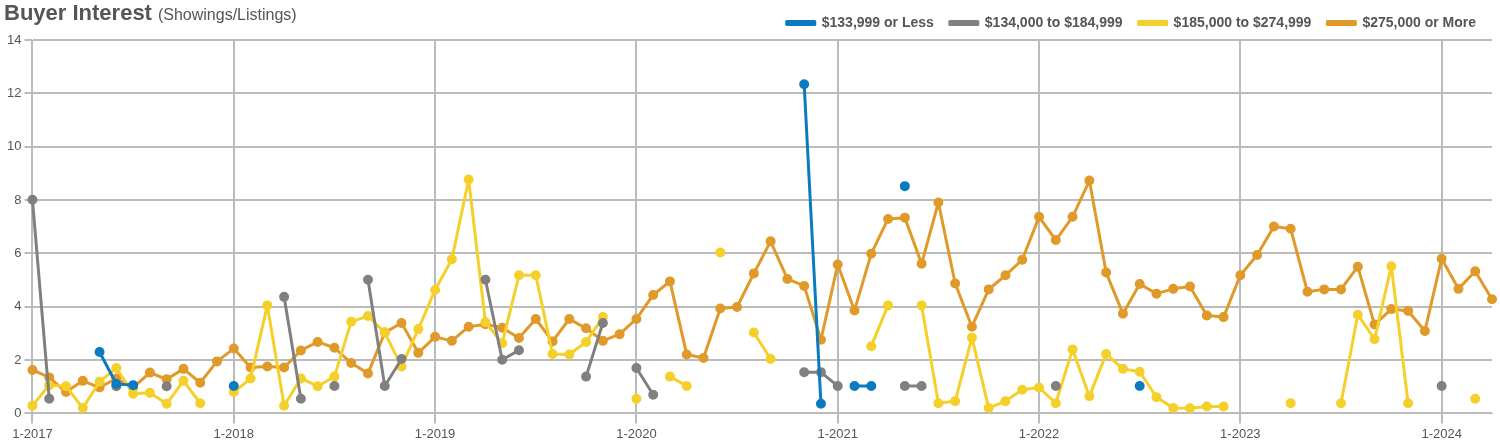 This screenshot has width=1500, height=445. What do you see at coordinates (435, 433) in the screenshot?
I see `x-tick-label: 1-2019` at bounding box center [435, 433].